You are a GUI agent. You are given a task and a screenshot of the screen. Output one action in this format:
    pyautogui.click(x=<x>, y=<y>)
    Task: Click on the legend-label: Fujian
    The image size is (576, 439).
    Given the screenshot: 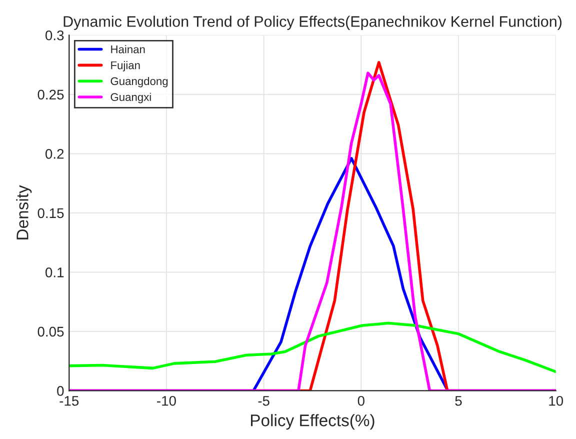 What is the action you would take?
    pyautogui.click(x=125, y=66)
    